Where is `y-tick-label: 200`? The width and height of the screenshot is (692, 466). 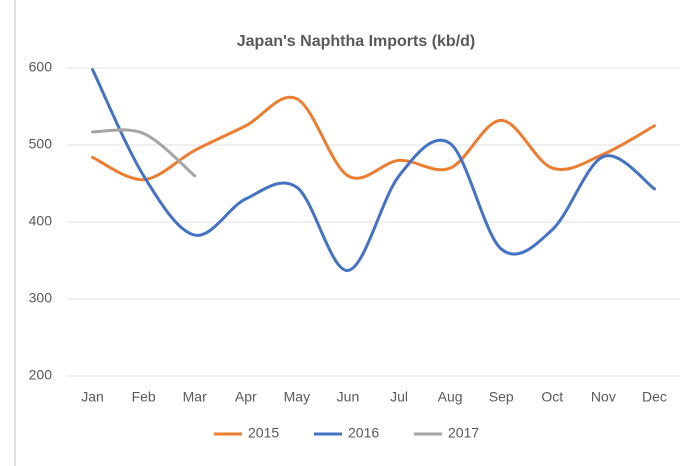 y-tick-label: 200 is located at coordinates (41, 375).